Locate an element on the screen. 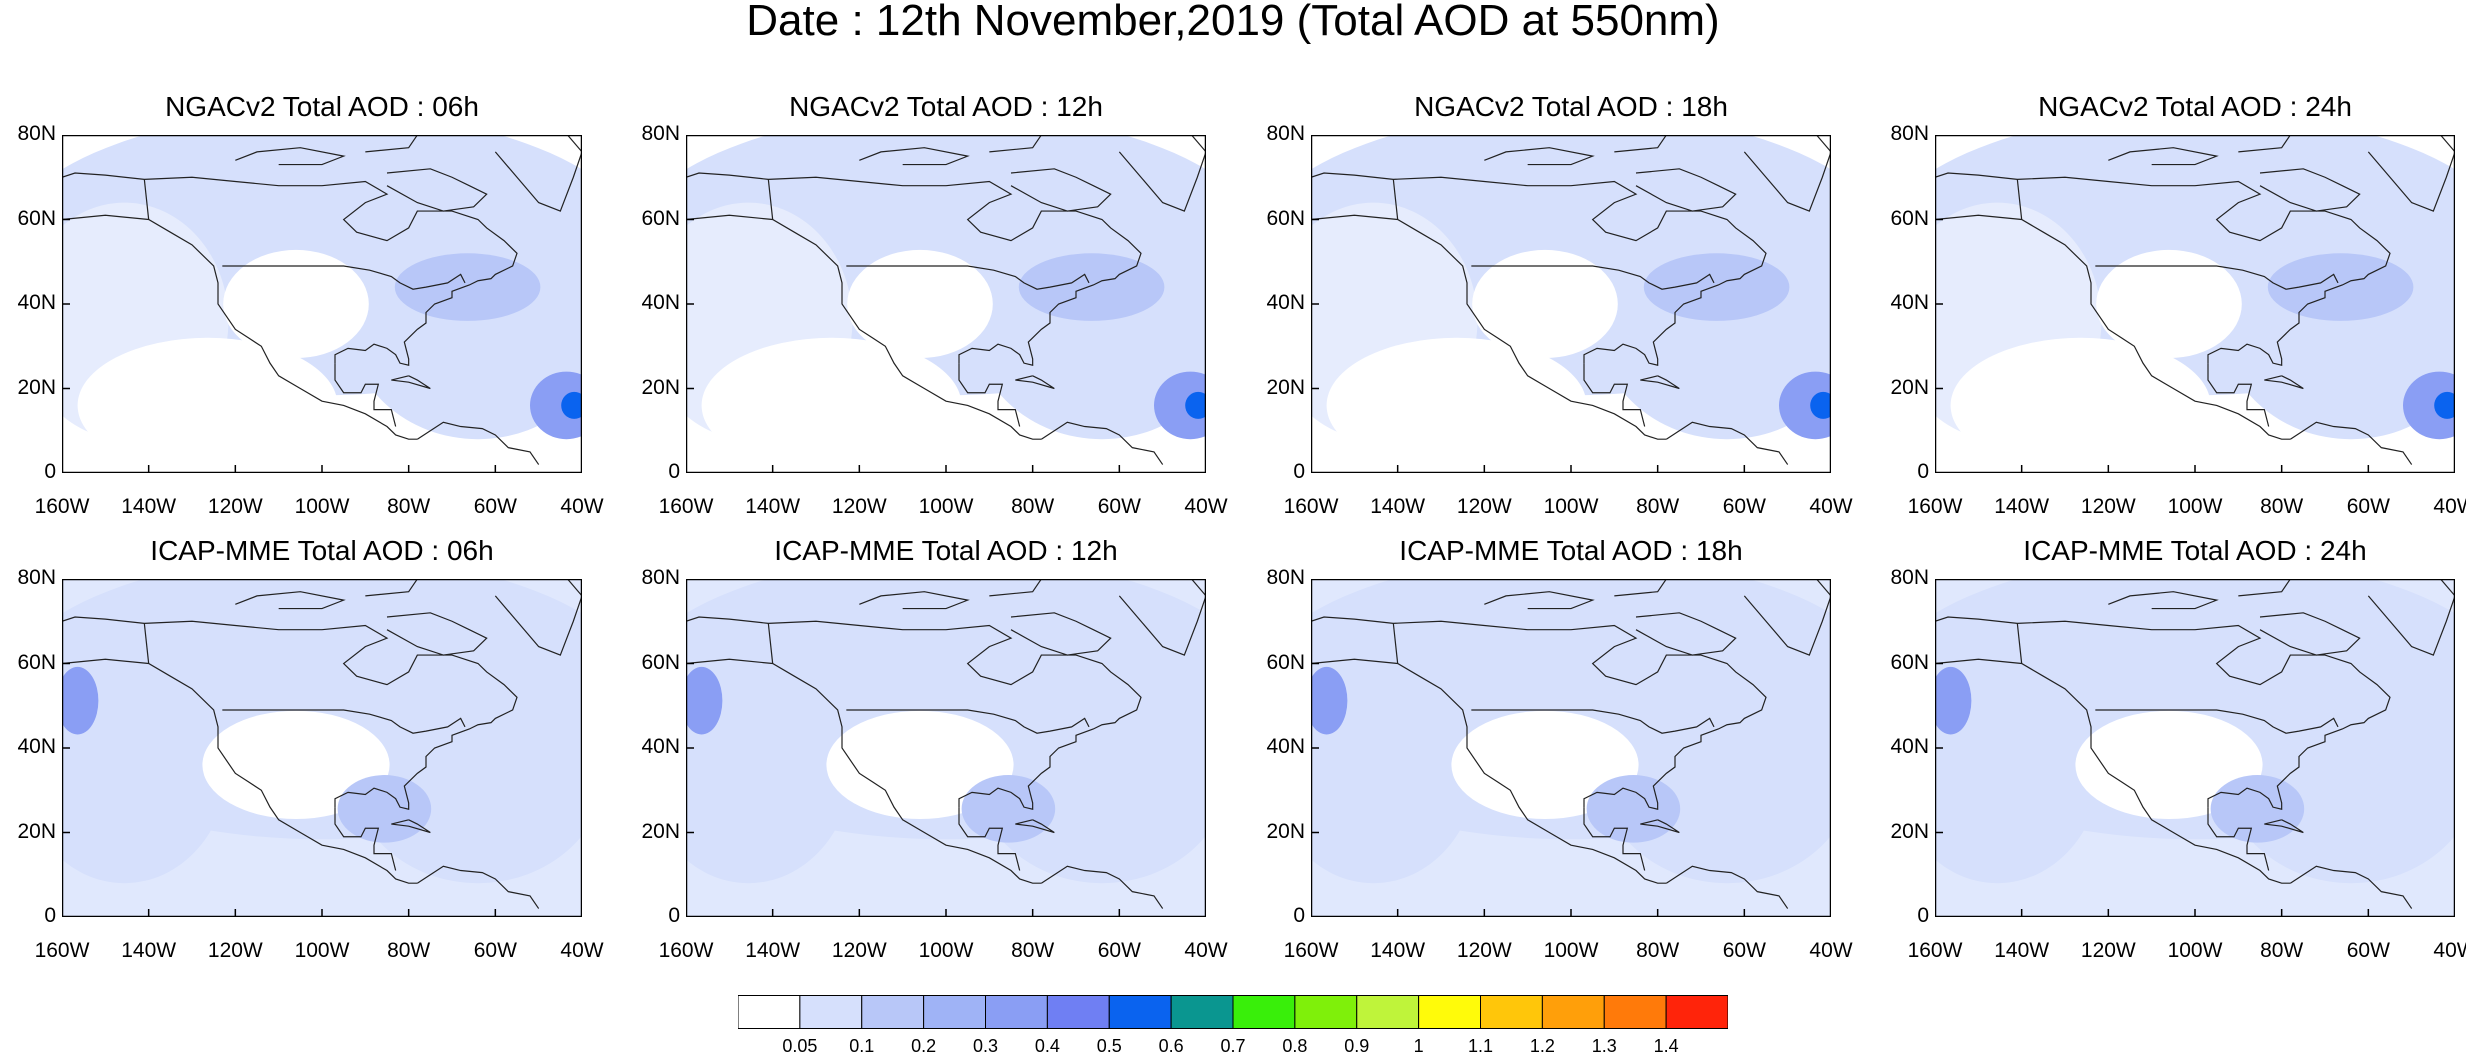  colorbar-label: 0.1 is located at coordinates (862, 1046).